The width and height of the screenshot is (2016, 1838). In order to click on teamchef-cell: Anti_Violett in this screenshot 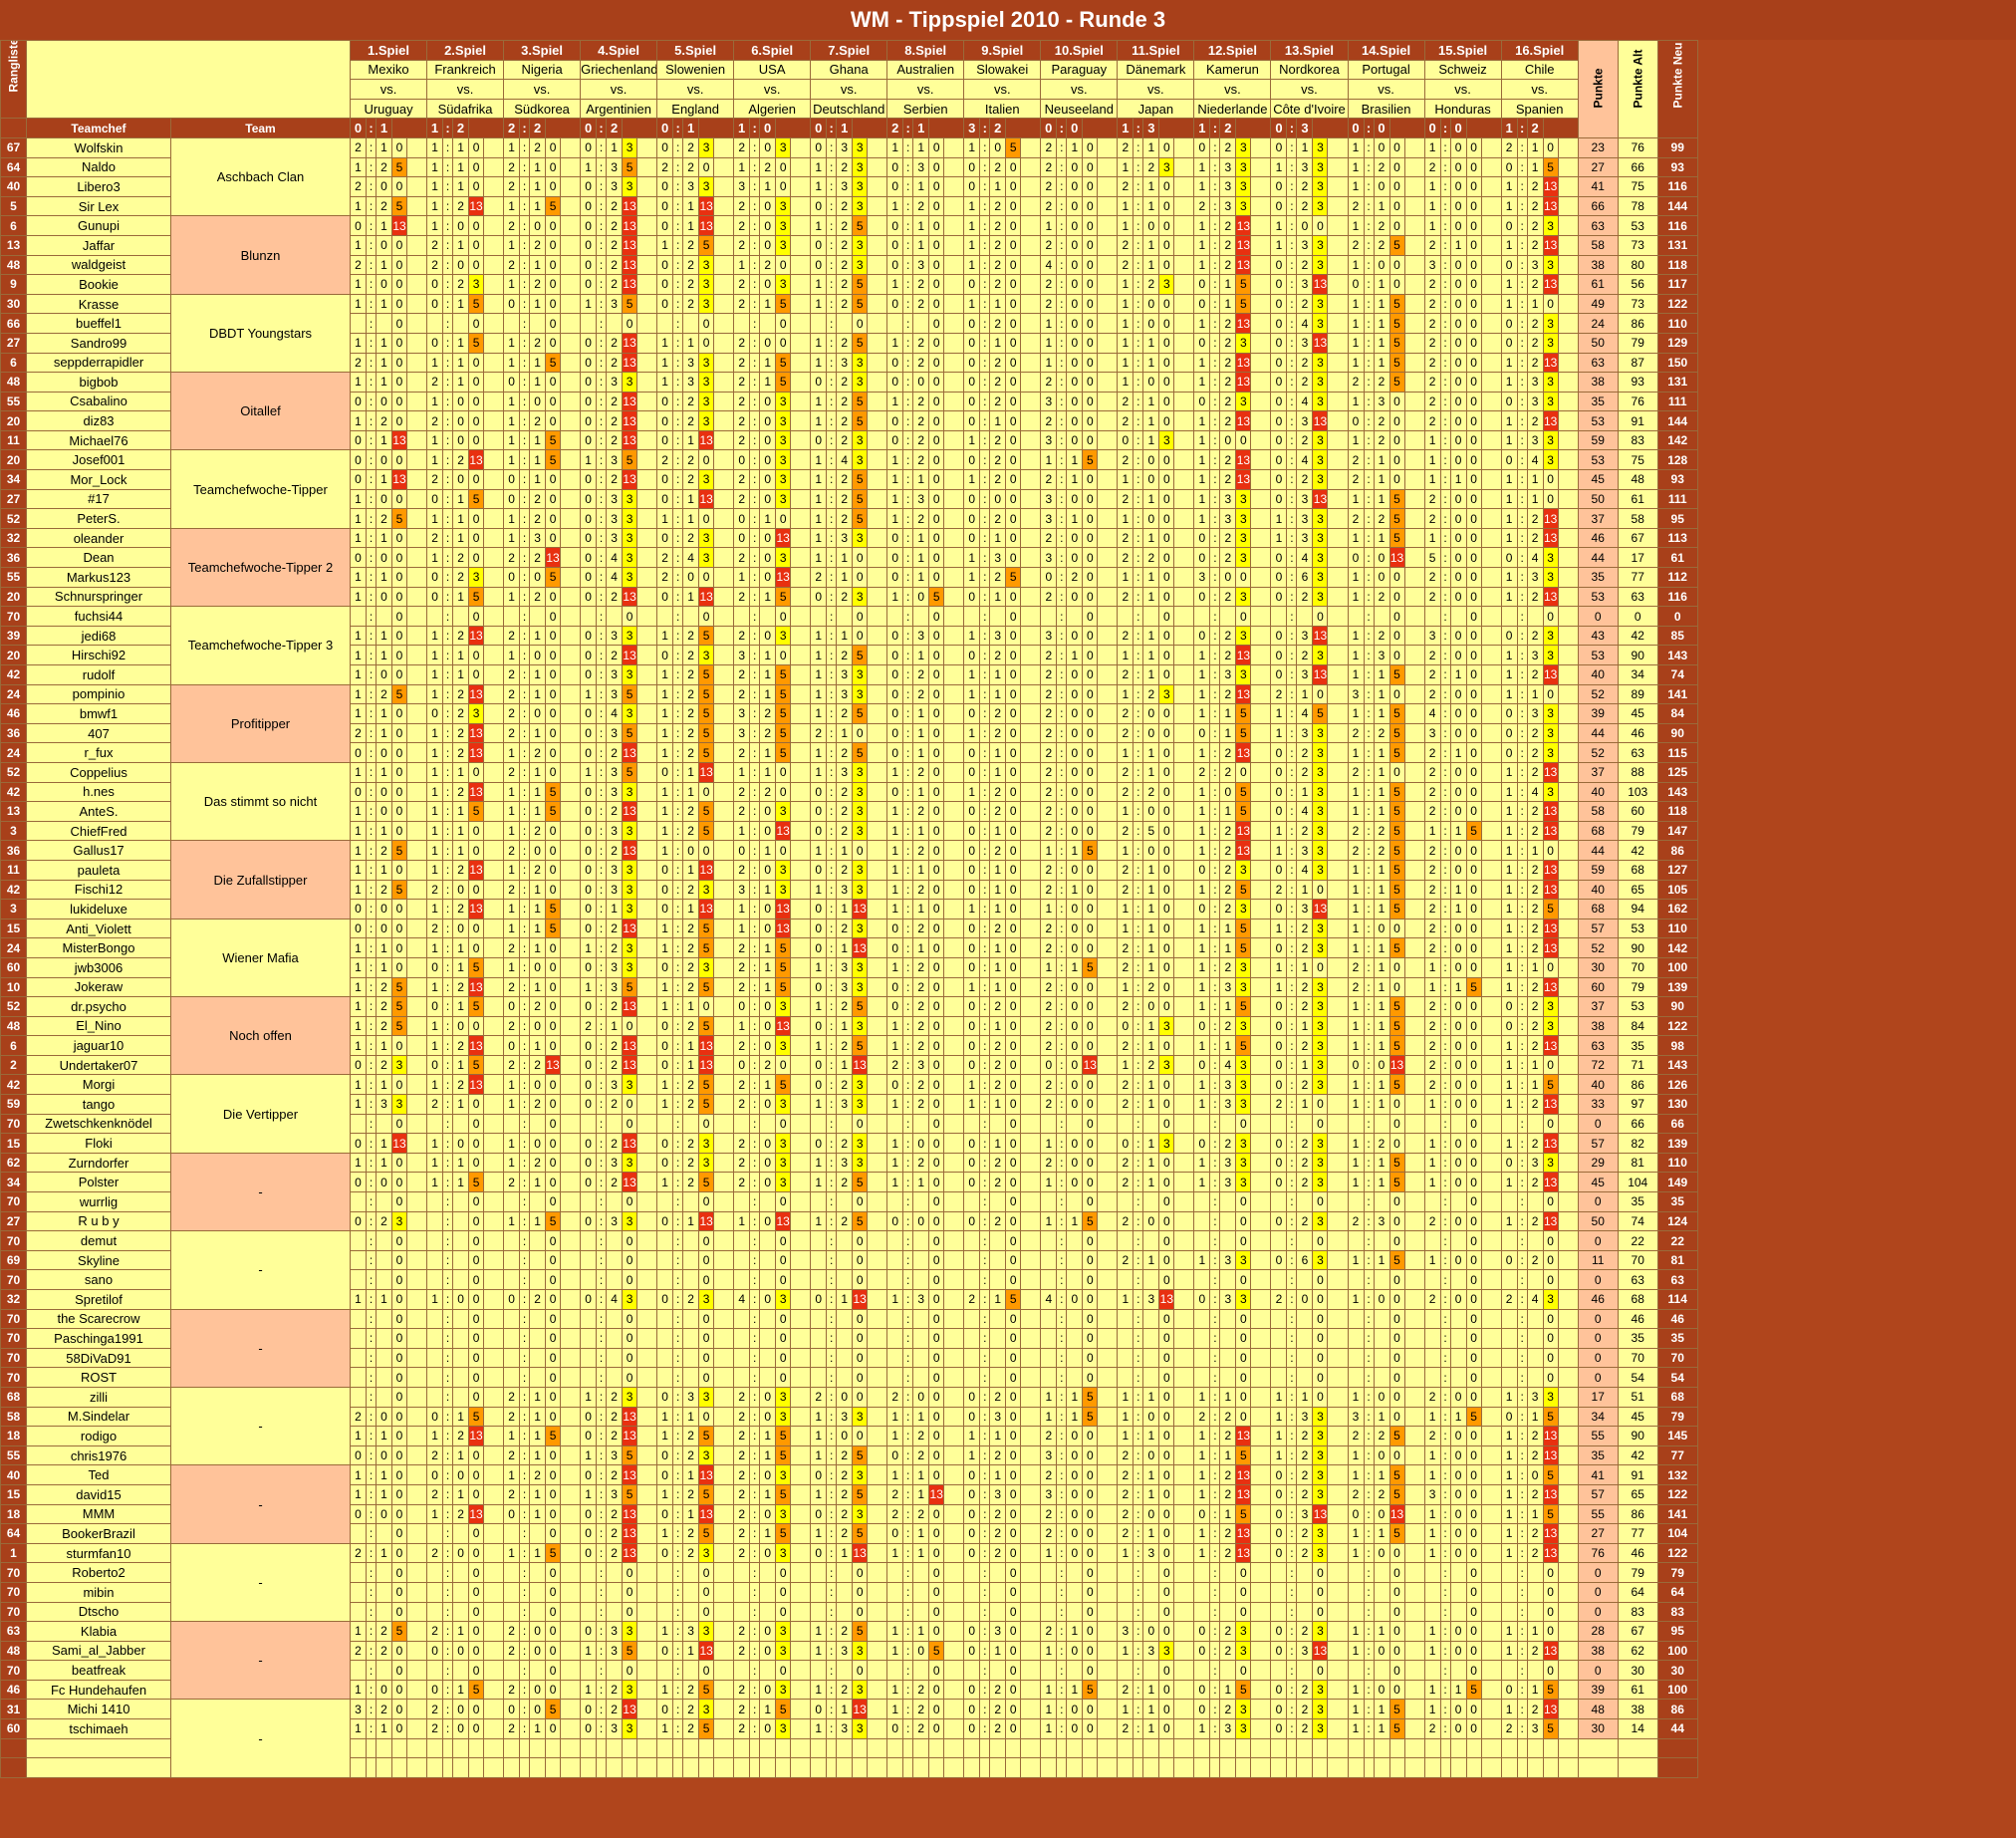, I will do `click(98, 928)`.